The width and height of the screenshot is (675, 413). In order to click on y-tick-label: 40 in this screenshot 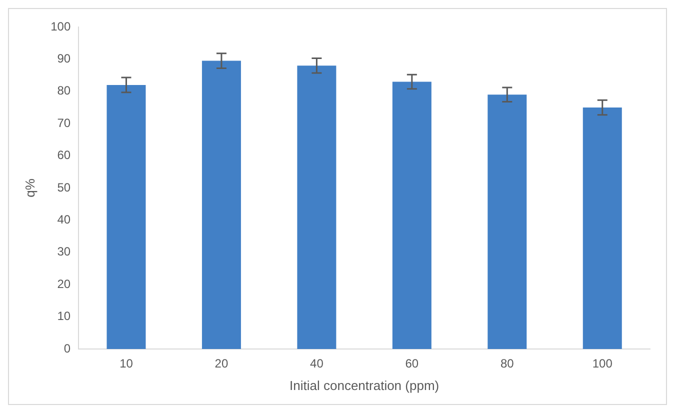, I will do `click(64, 219)`.